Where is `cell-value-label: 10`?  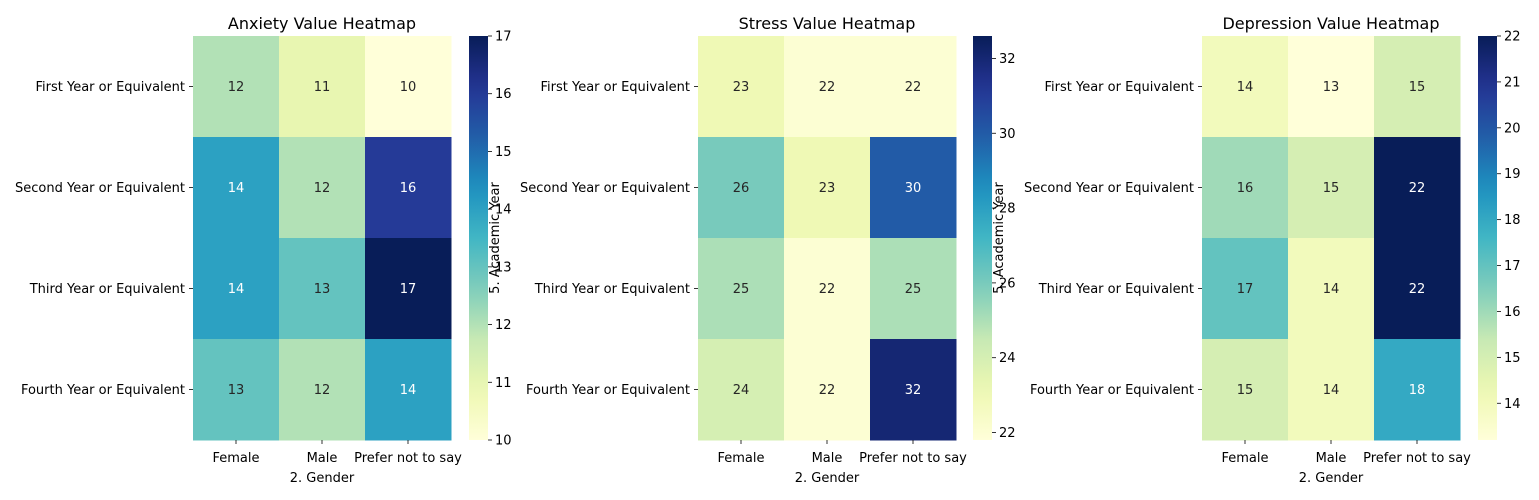
cell-value-label: 10 is located at coordinates (408, 87).